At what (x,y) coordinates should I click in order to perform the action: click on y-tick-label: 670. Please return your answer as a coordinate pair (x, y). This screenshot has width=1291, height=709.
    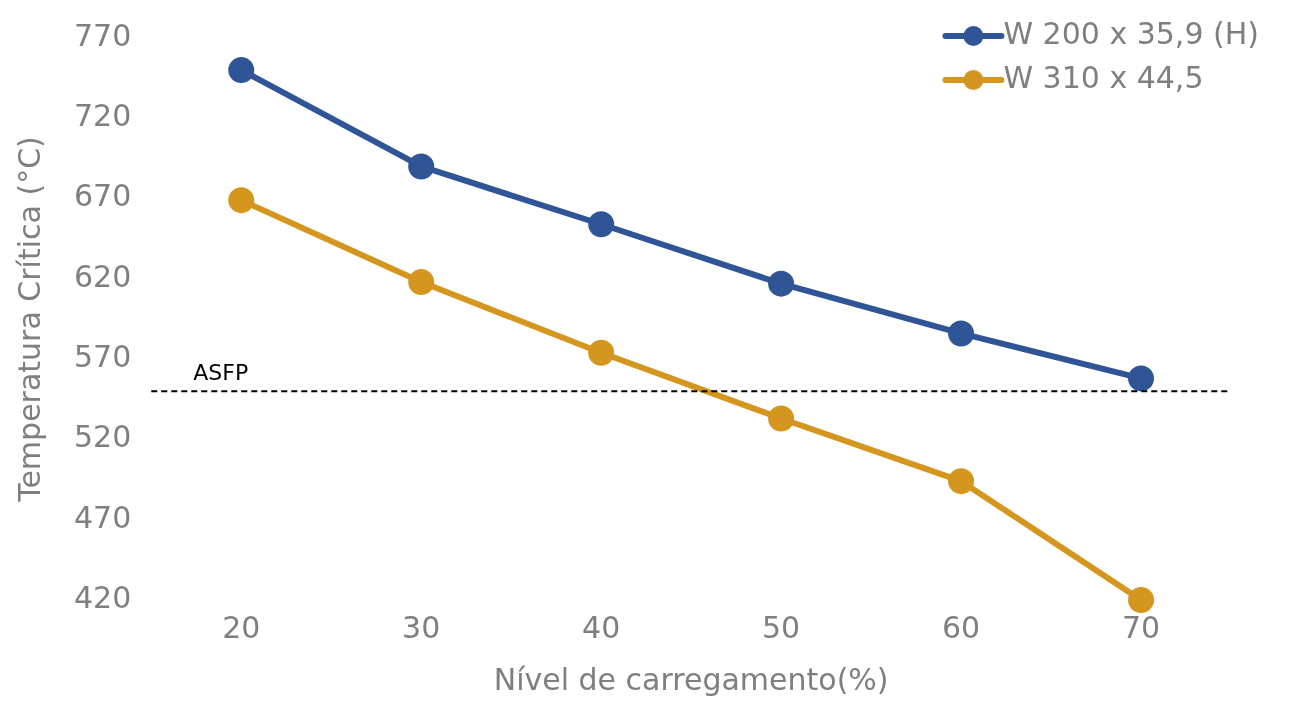
    Looking at the image, I should click on (103, 196).